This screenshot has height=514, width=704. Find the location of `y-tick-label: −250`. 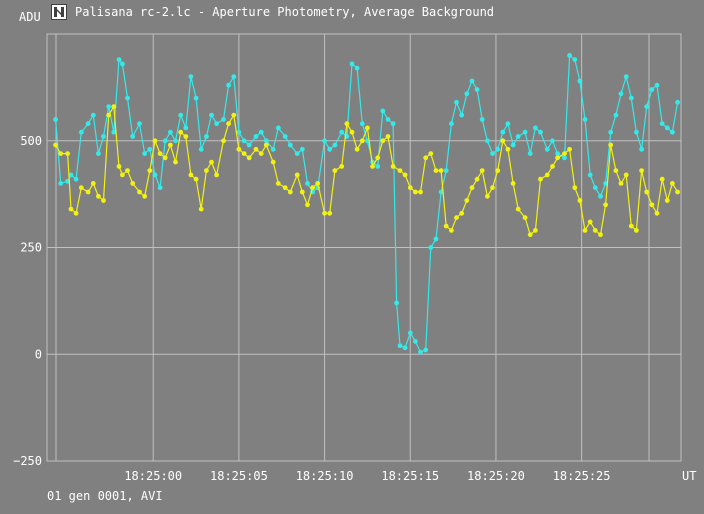

y-tick-label: −250 is located at coordinates (27, 461).